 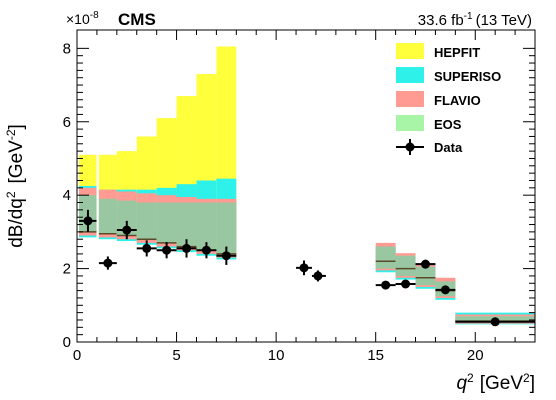 What do you see at coordinates (495, 382) in the screenshot?
I see `x-axis-label: q2 [GeV2]` at bounding box center [495, 382].